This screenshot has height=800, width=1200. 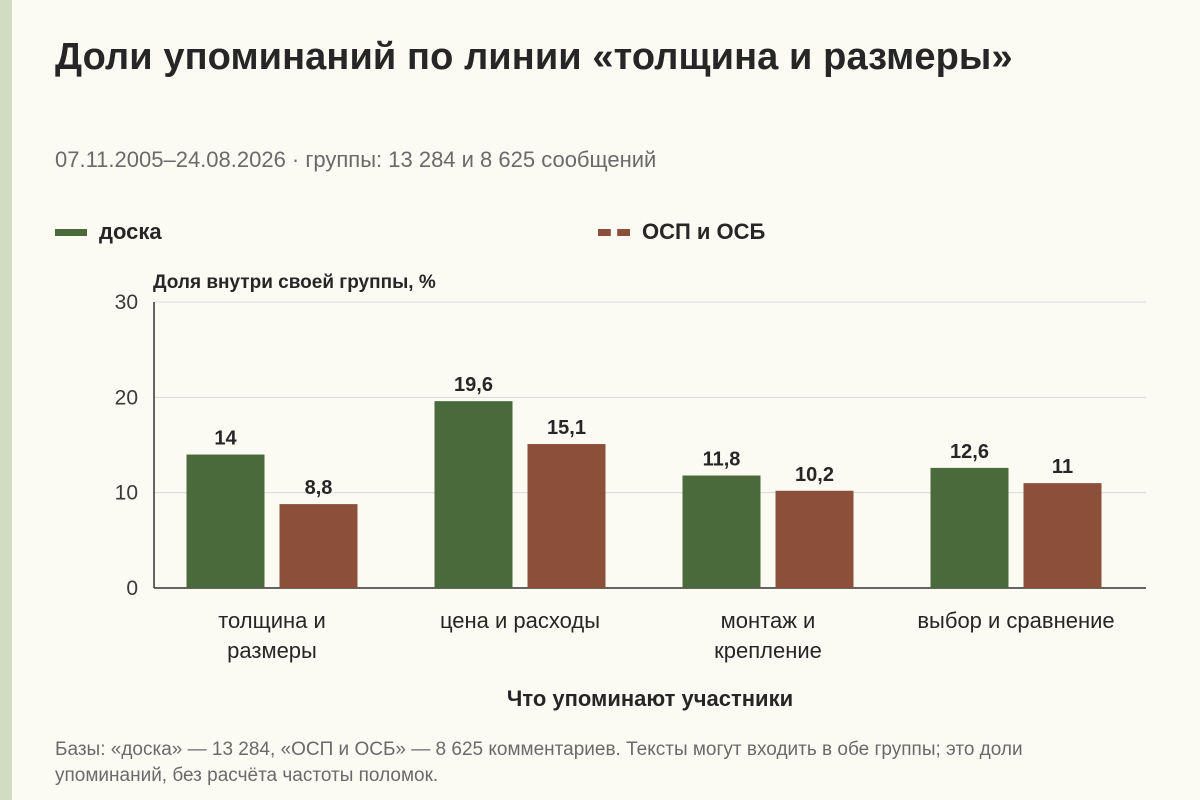 What do you see at coordinates (126, 302) in the screenshot?
I see `y-tick-label: 30` at bounding box center [126, 302].